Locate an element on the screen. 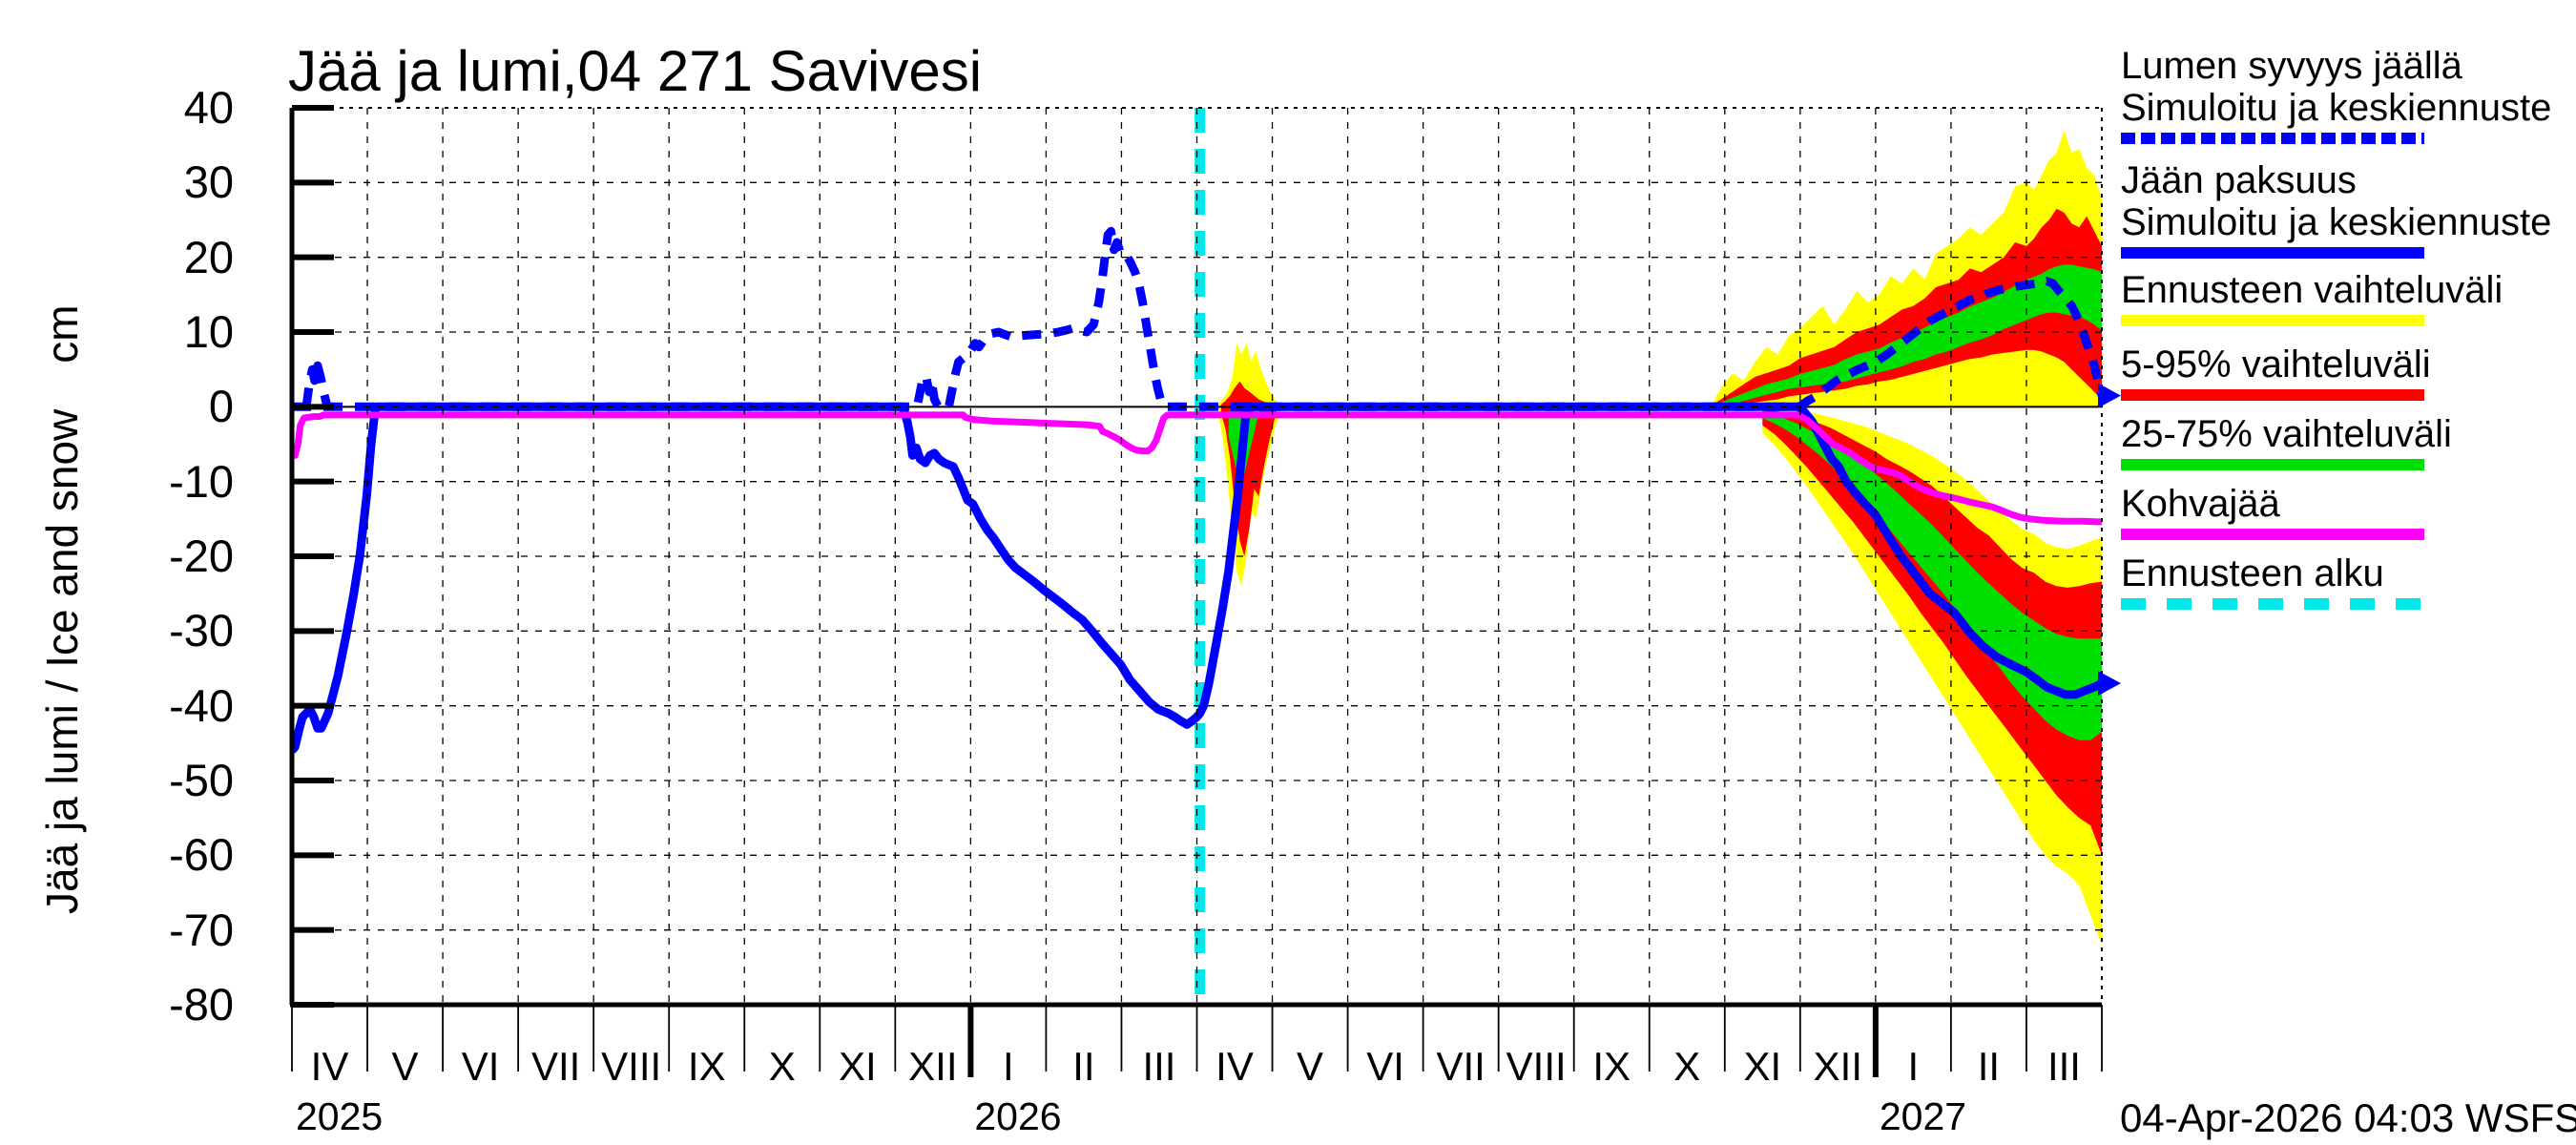  legend-label: 5-95% vaihteluväli is located at coordinates (2276, 364).